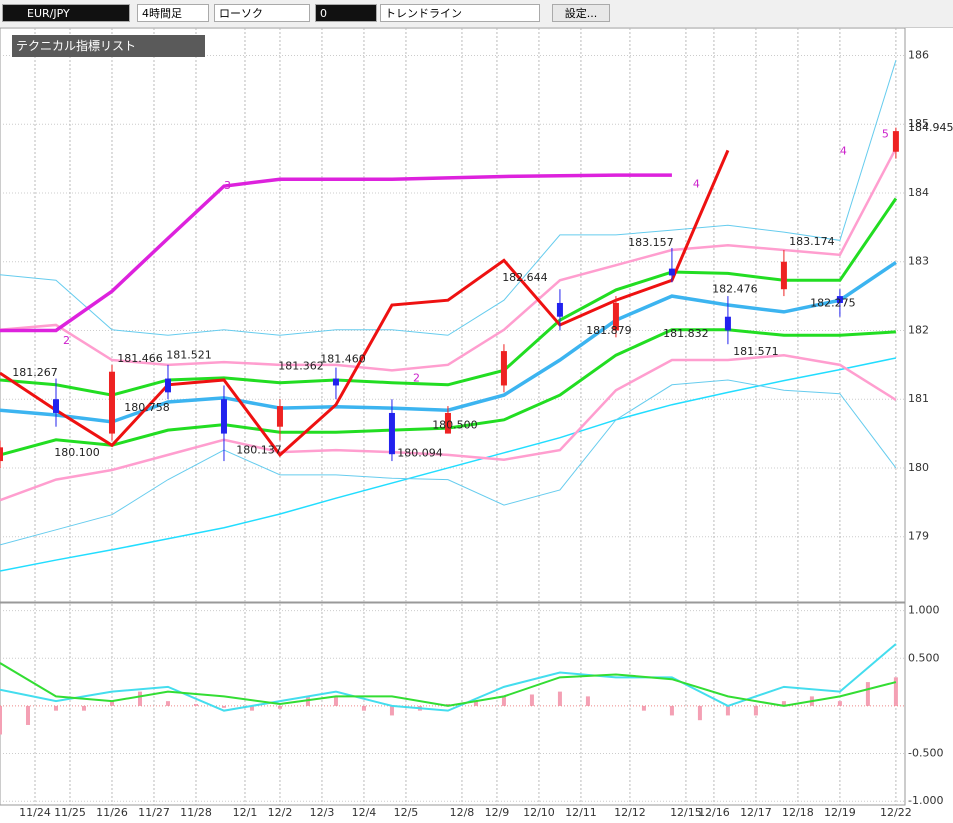  I want to click on x-tick-label: 12/16, so click(714, 812).